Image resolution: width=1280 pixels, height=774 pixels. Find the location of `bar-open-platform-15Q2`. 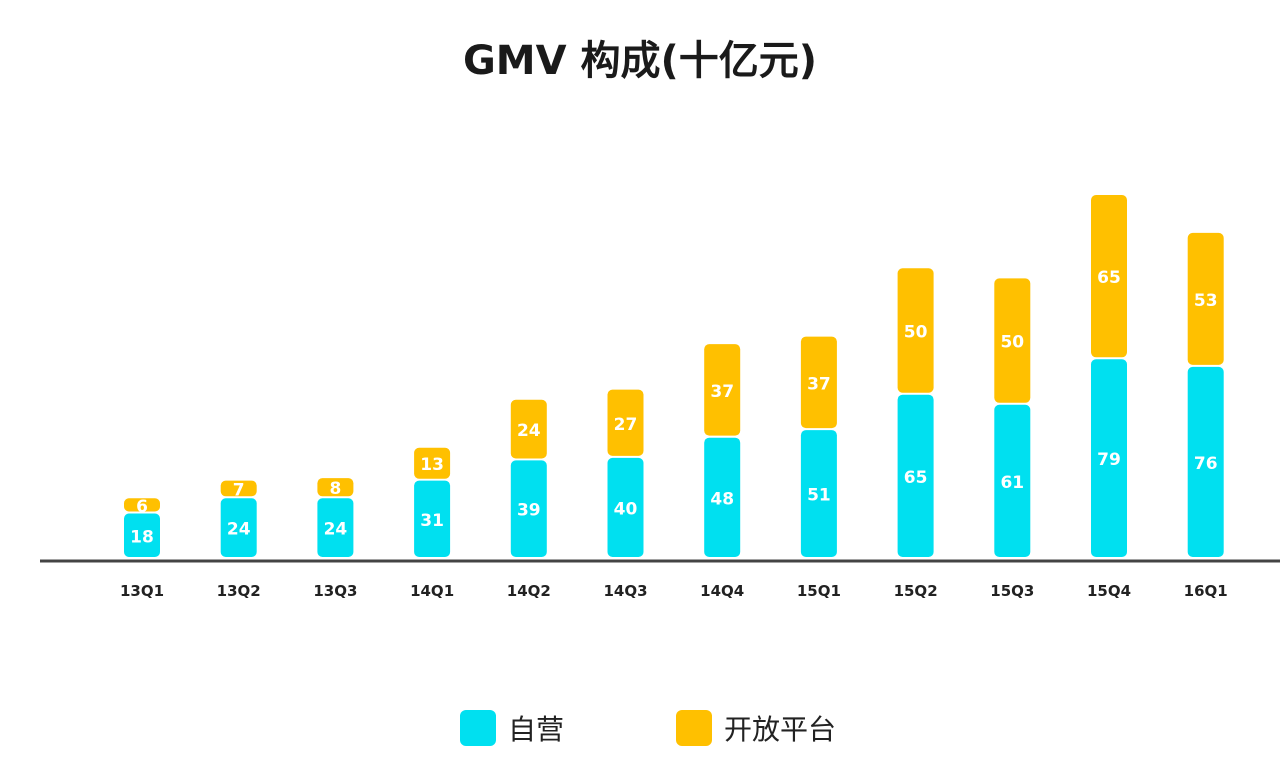

bar-open-platform-15Q2 is located at coordinates (915, 330).